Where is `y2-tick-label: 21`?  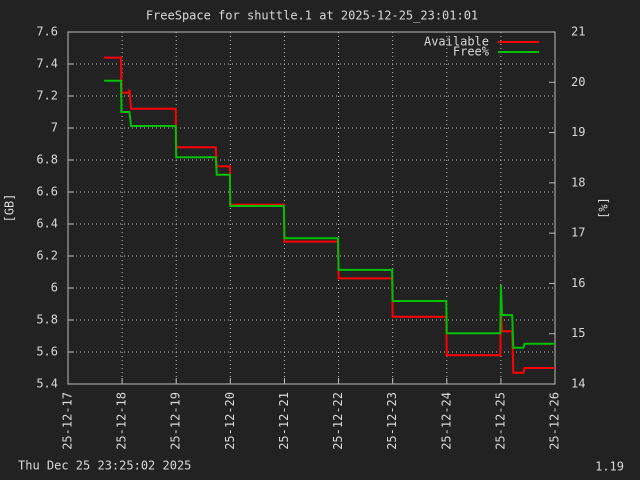
y2-tick-label: 21 is located at coordinates (578, 32).